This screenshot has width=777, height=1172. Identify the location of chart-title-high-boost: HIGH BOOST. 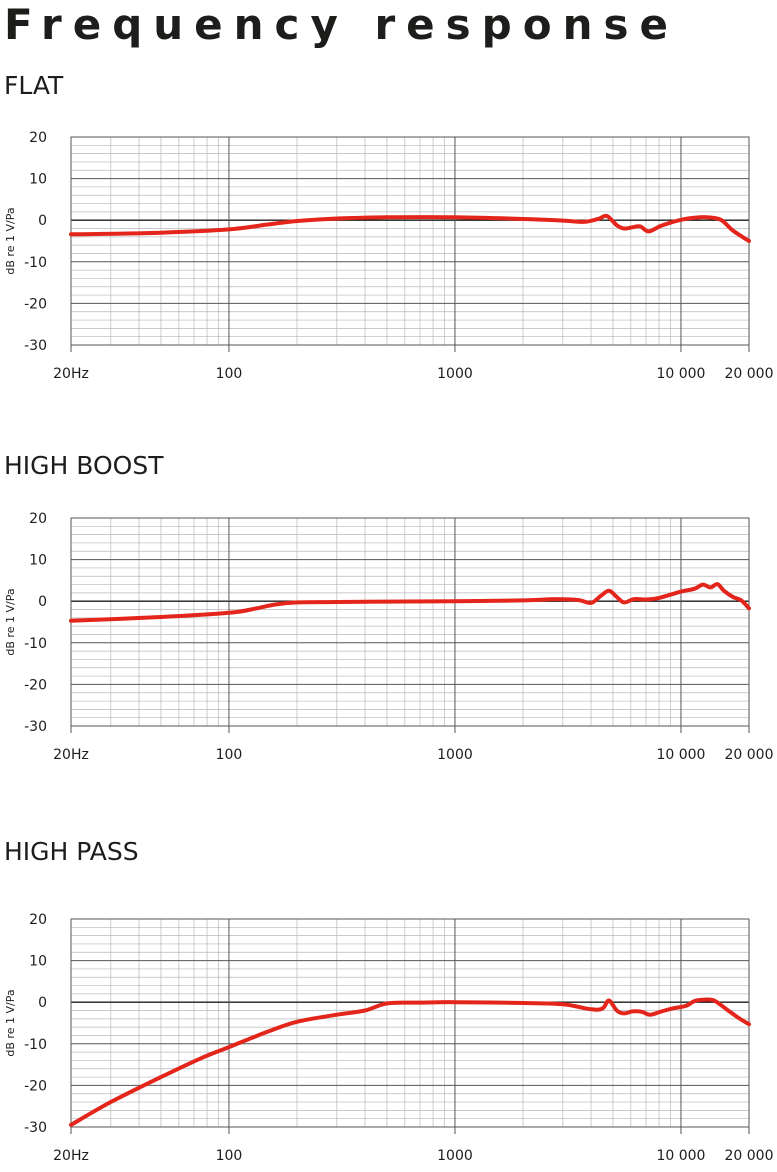
(84, 465).